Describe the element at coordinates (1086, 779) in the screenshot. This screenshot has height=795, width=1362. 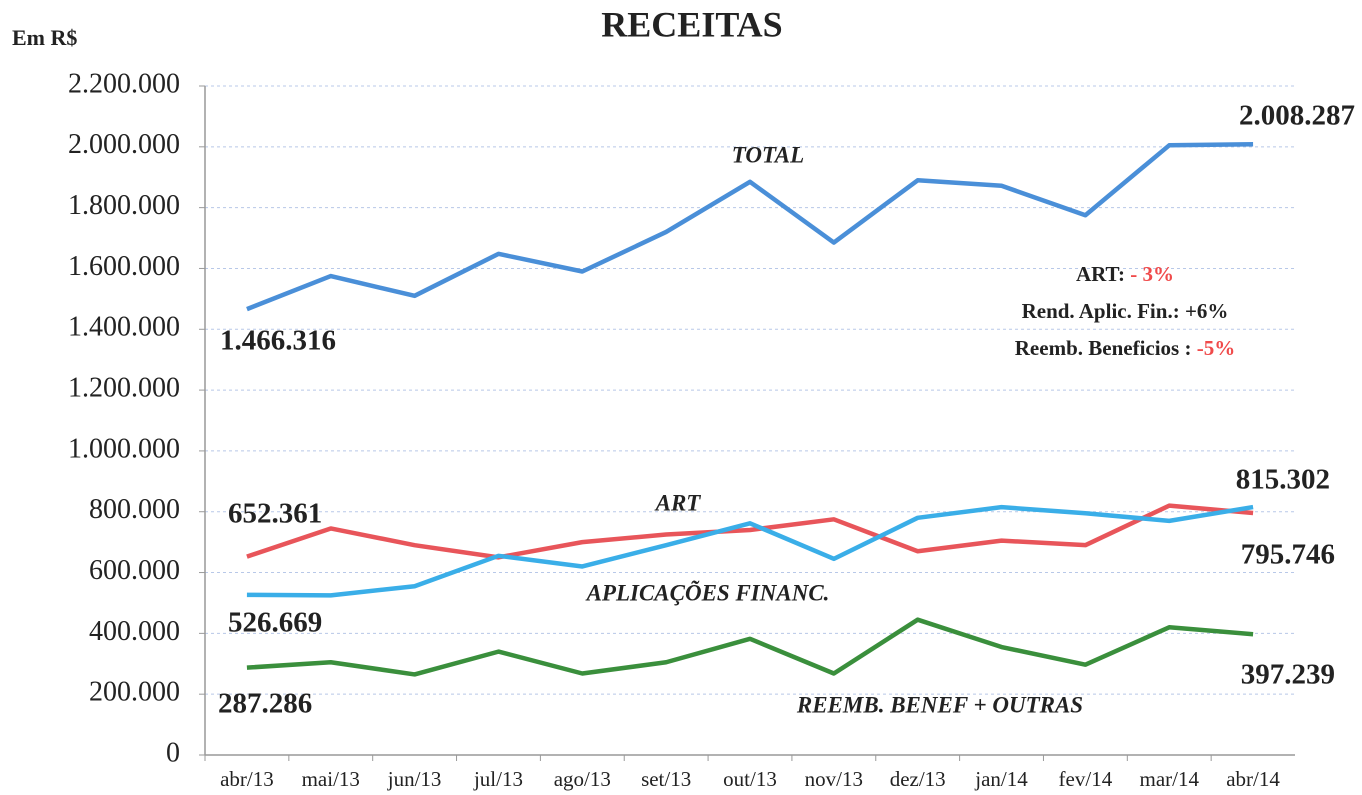
I see `x-tick-label: fev/14` at that location.